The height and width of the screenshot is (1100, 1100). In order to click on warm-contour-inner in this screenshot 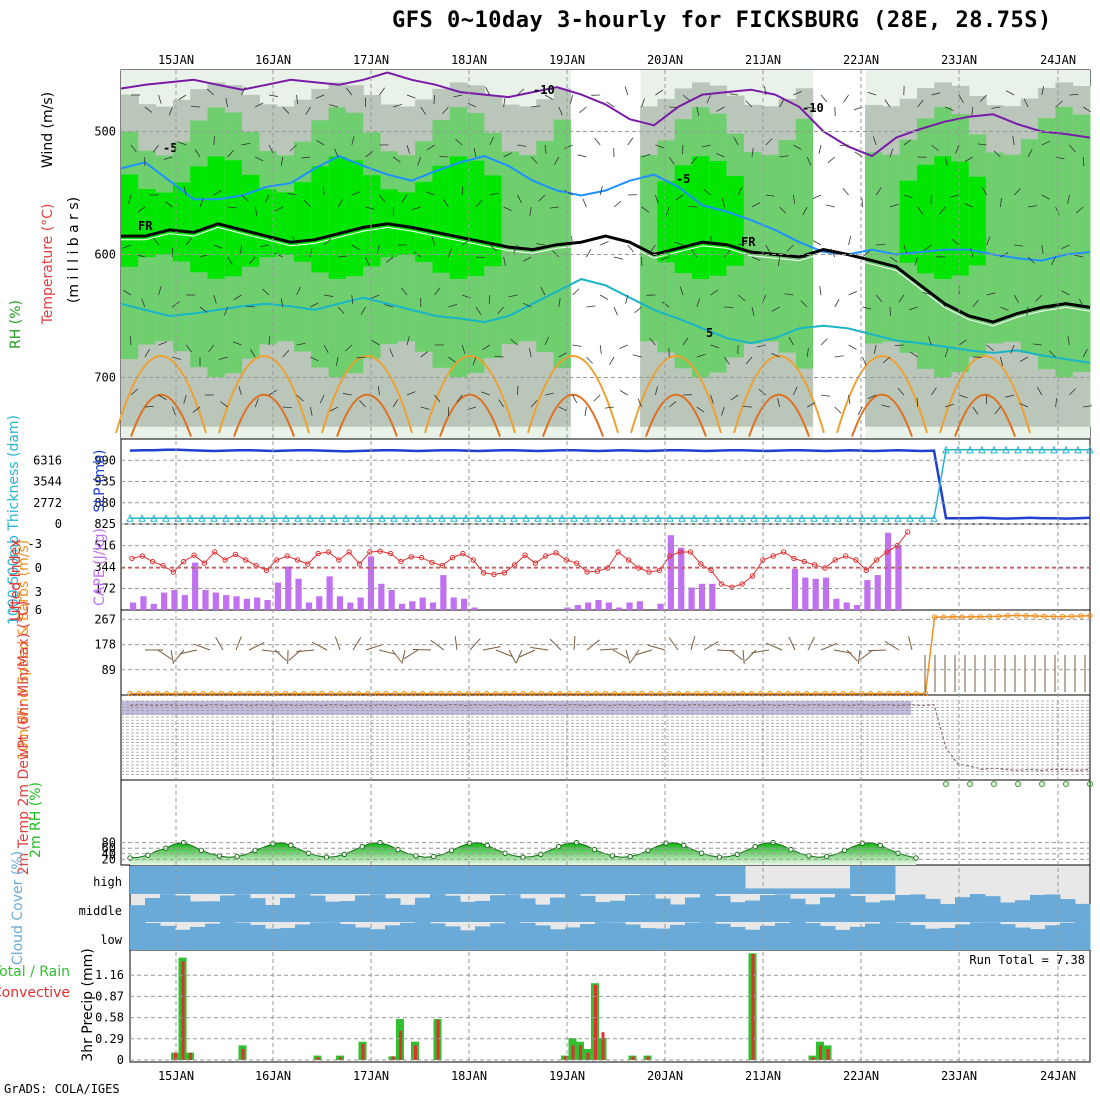, I will do `click(985, 415)`.